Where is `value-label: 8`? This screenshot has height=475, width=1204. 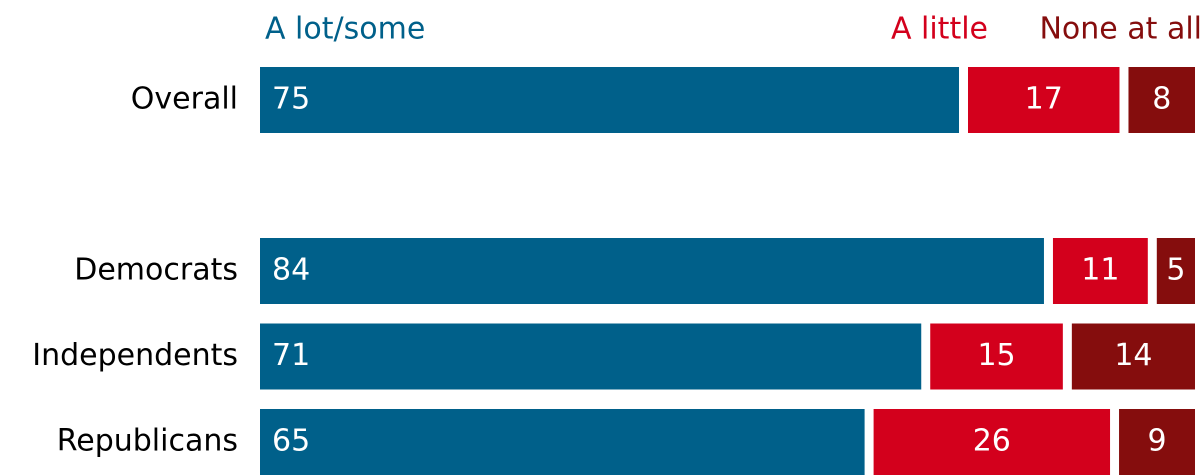
value-label: 8 is located at coordinates (1161, 99).